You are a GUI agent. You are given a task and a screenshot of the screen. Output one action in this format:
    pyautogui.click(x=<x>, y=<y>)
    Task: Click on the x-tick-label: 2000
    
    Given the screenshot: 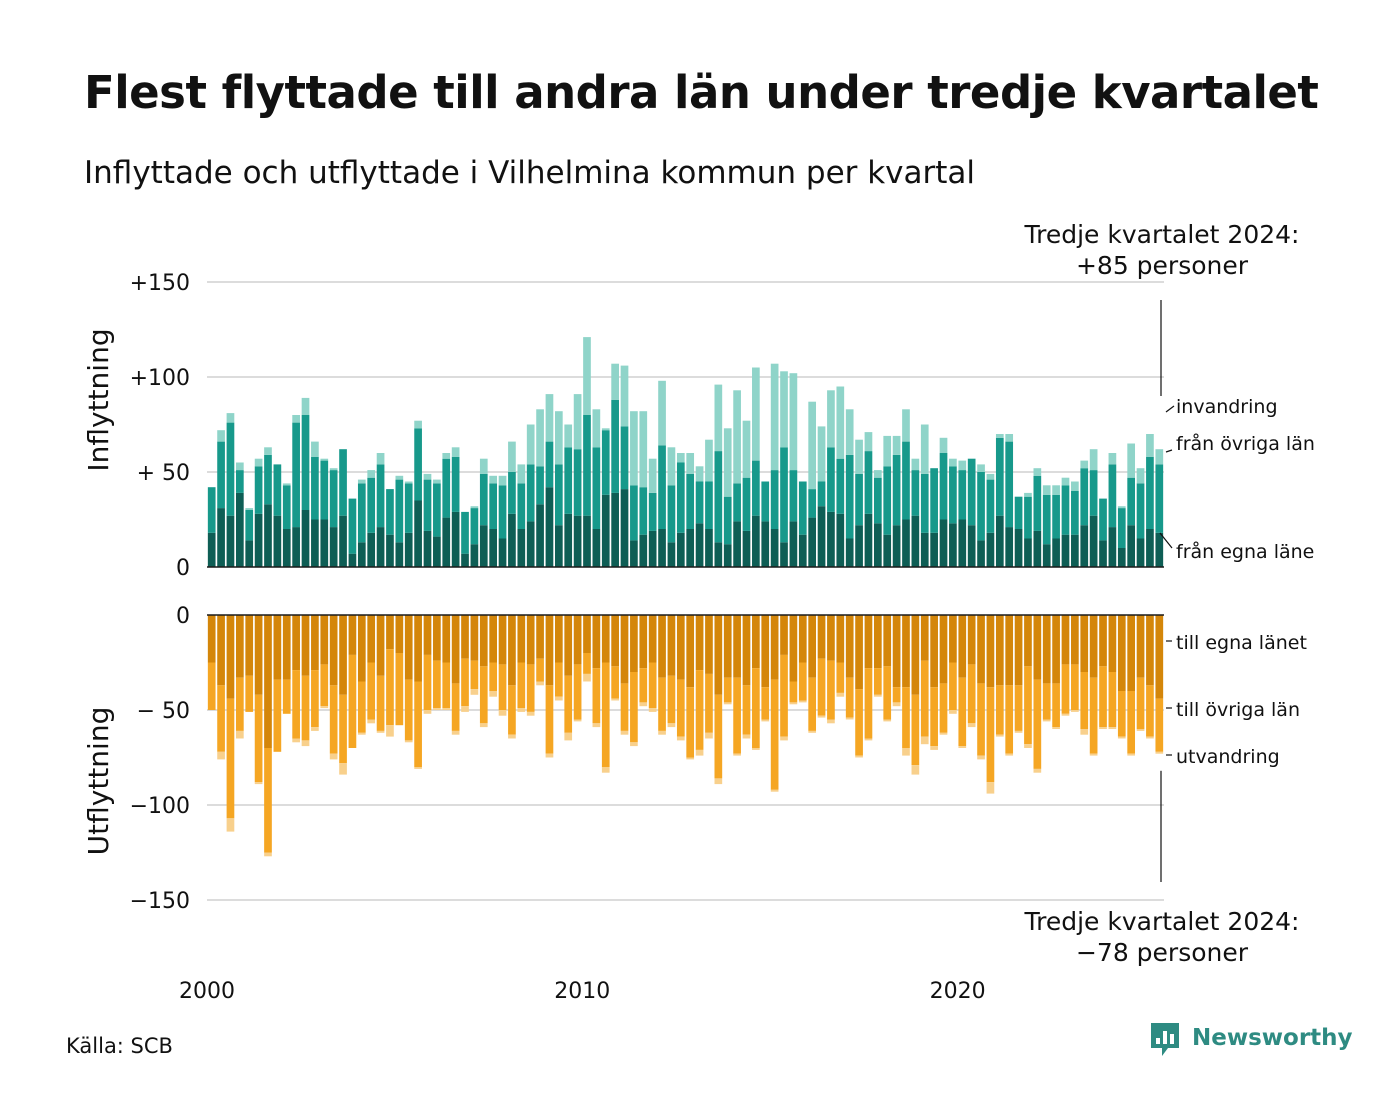 What is the action you would take?
    pyautogui.click(x=207, y=989)
    